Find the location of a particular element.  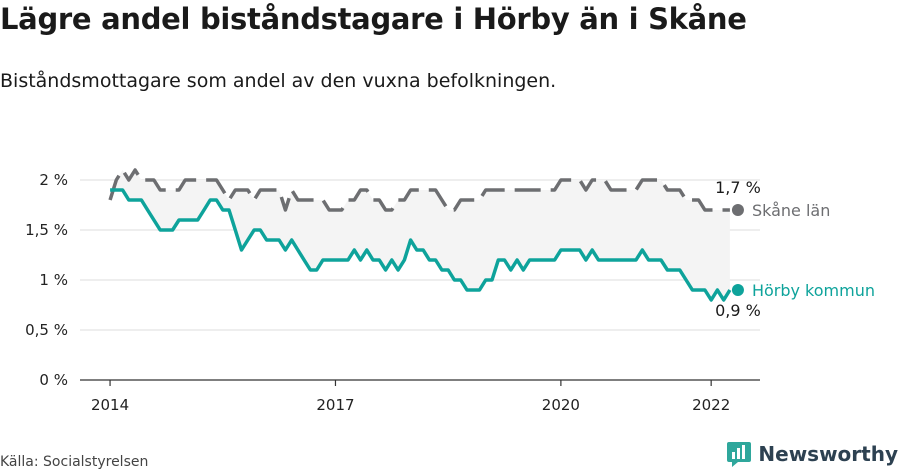

series-line-skane is located at coordinates (419, 190).